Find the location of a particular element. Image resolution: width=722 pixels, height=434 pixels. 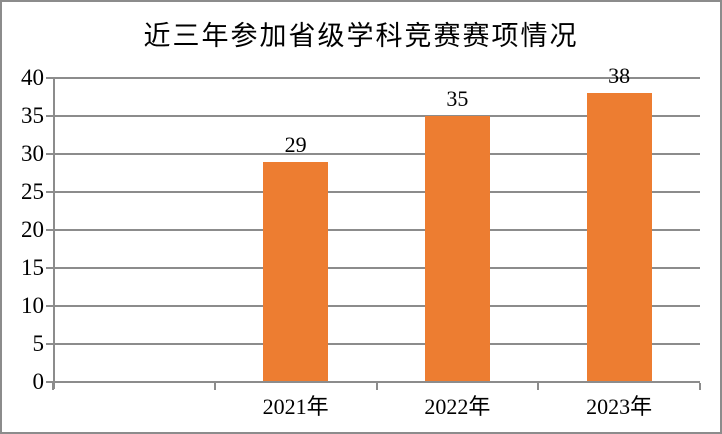

bar-value-label: 29 is located at coordinates (295, 144).